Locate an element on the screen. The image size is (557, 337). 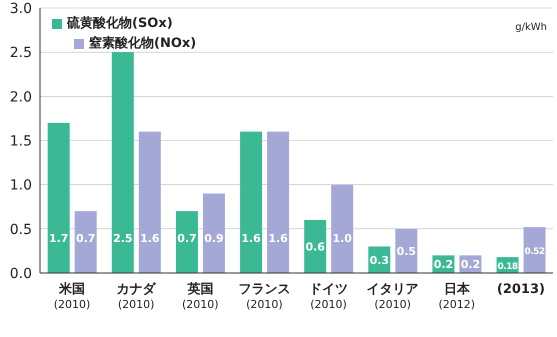
data-label: 0.52 is located at coordinates (534, 252).